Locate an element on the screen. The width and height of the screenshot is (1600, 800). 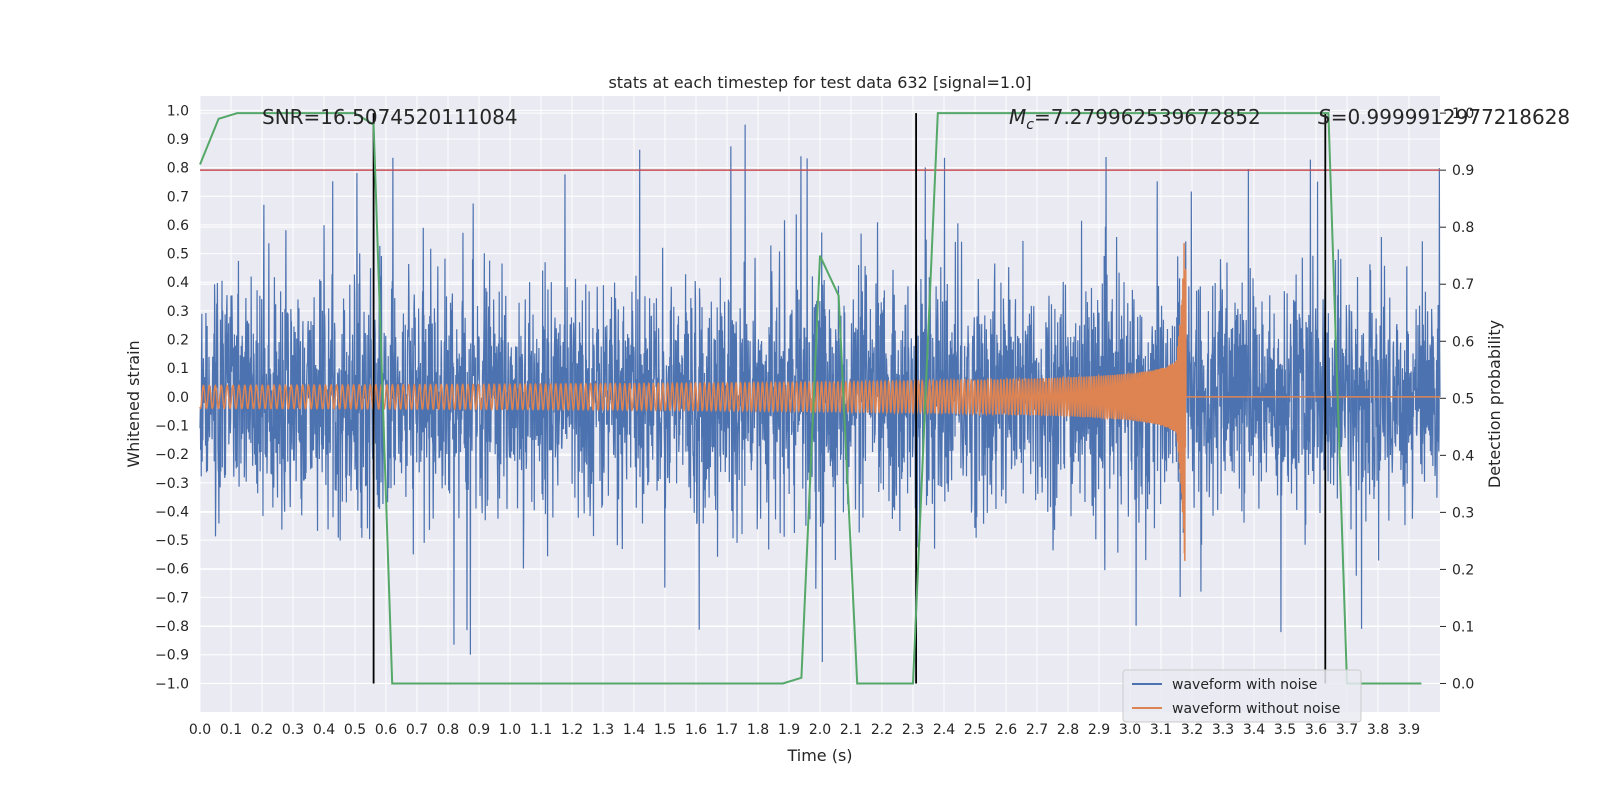
x-tick-label: 3.3 is located at coordinates (1223, 730).